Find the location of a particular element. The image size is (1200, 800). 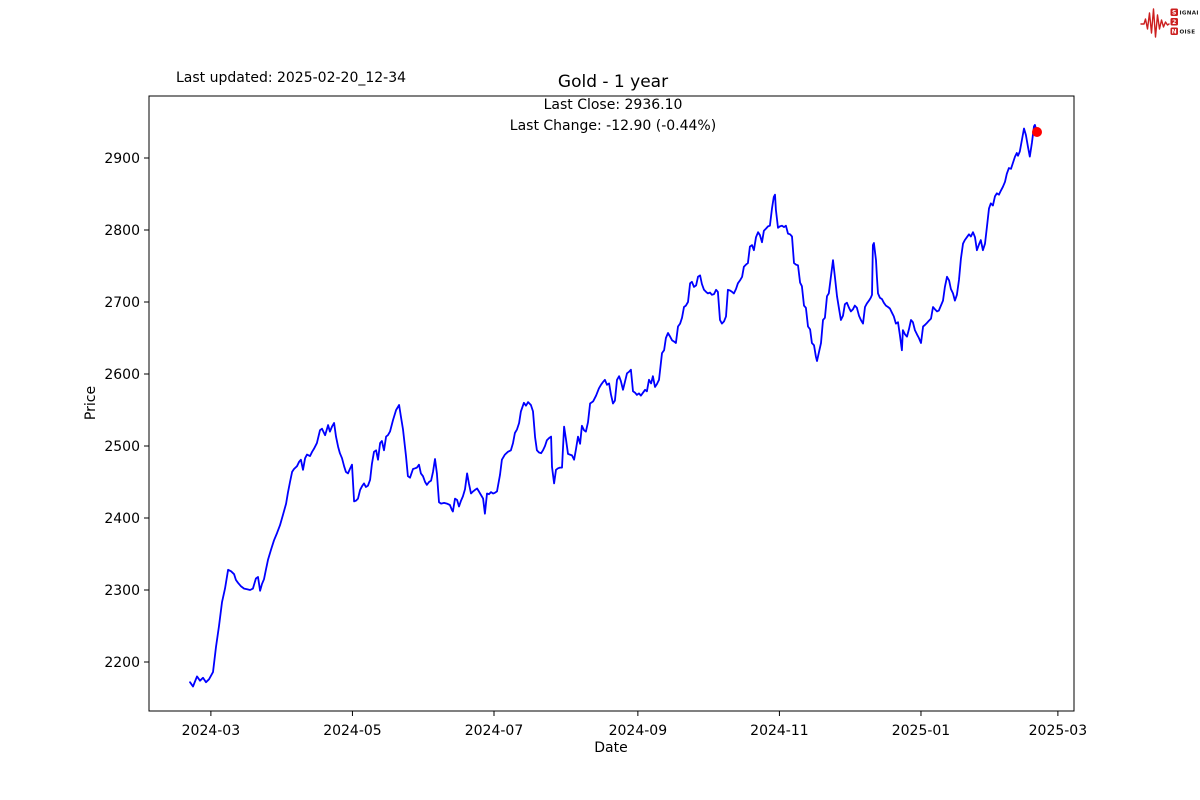

logo-s-letter: S is located at coordinates (1174, 12).